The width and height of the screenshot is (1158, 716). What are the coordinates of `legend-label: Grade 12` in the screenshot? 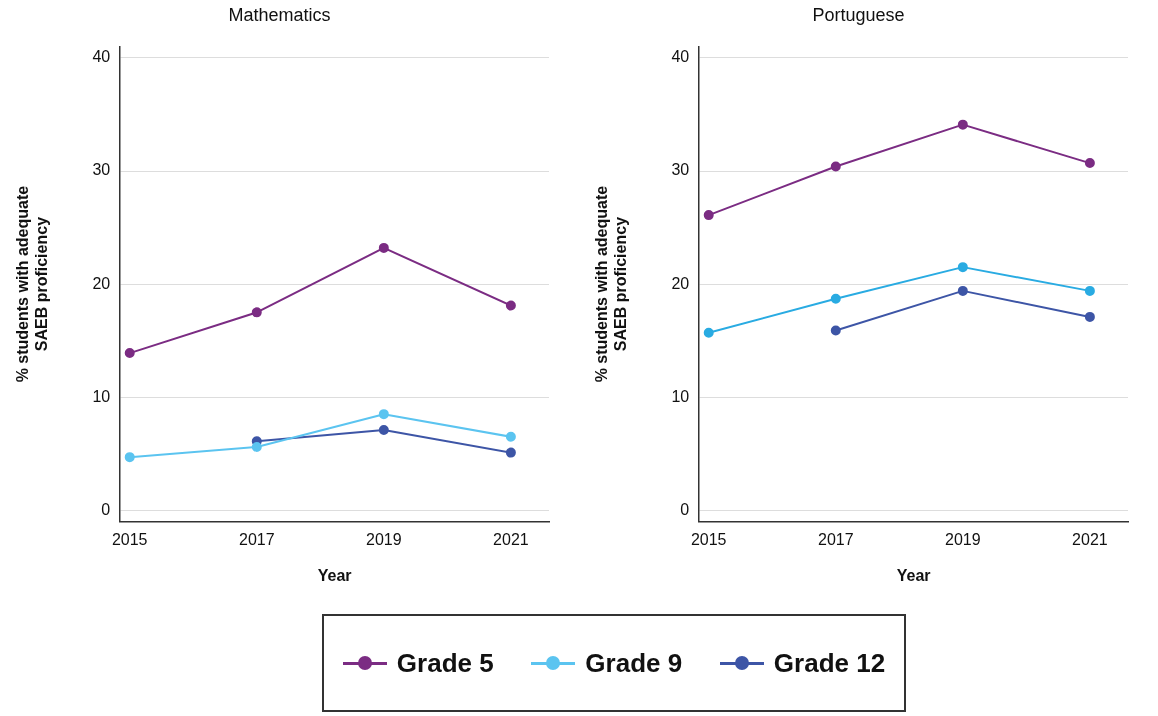 It's located at (829, 663).